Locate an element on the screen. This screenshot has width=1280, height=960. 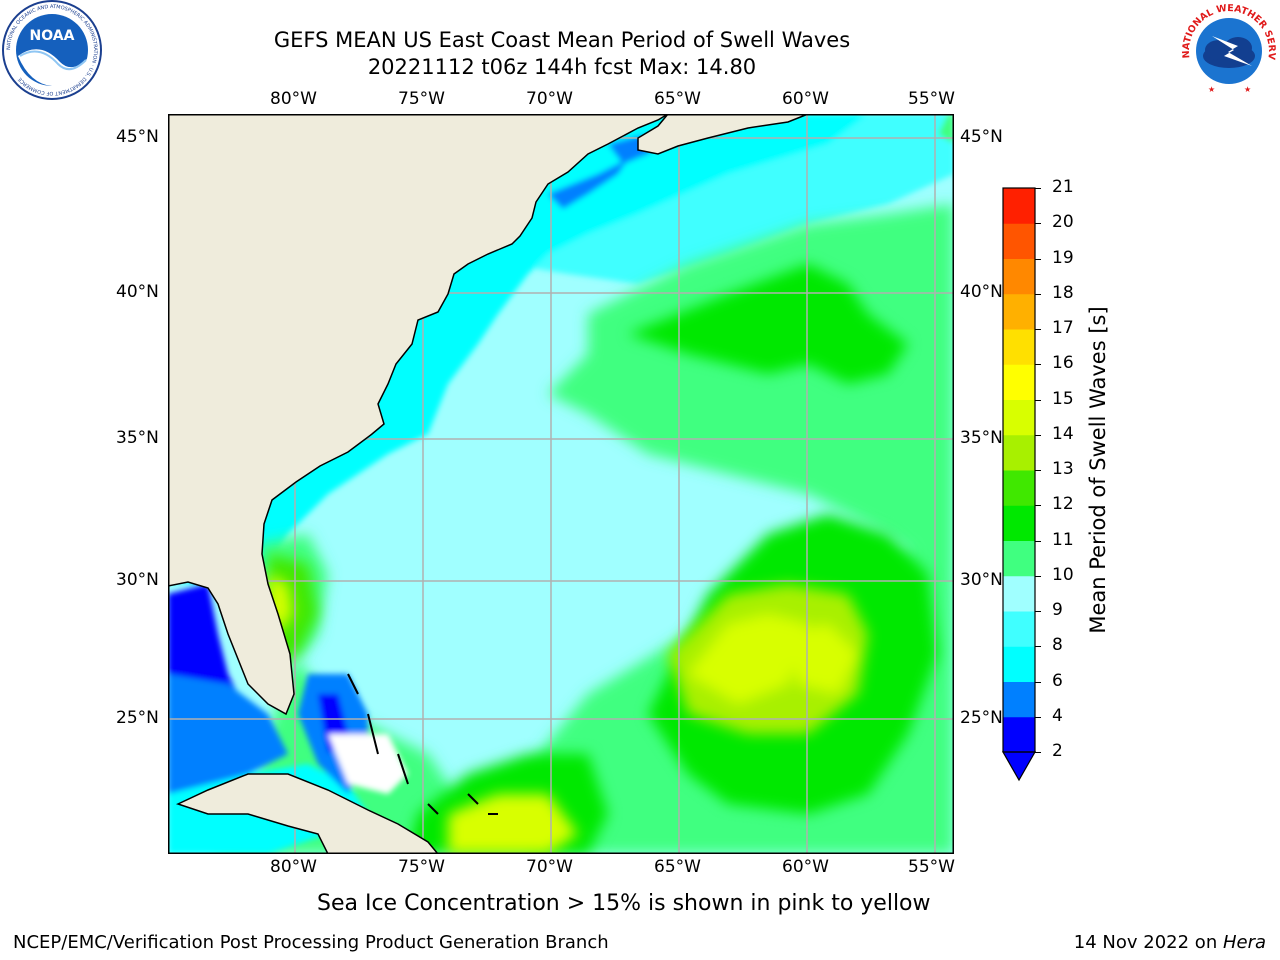
swell-12-13s-regions is located at coordinates (568, 714).